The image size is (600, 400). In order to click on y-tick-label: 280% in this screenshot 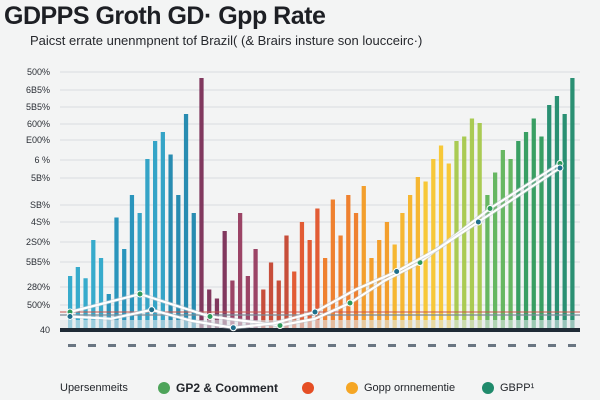, I will do `click(38, 287)`.